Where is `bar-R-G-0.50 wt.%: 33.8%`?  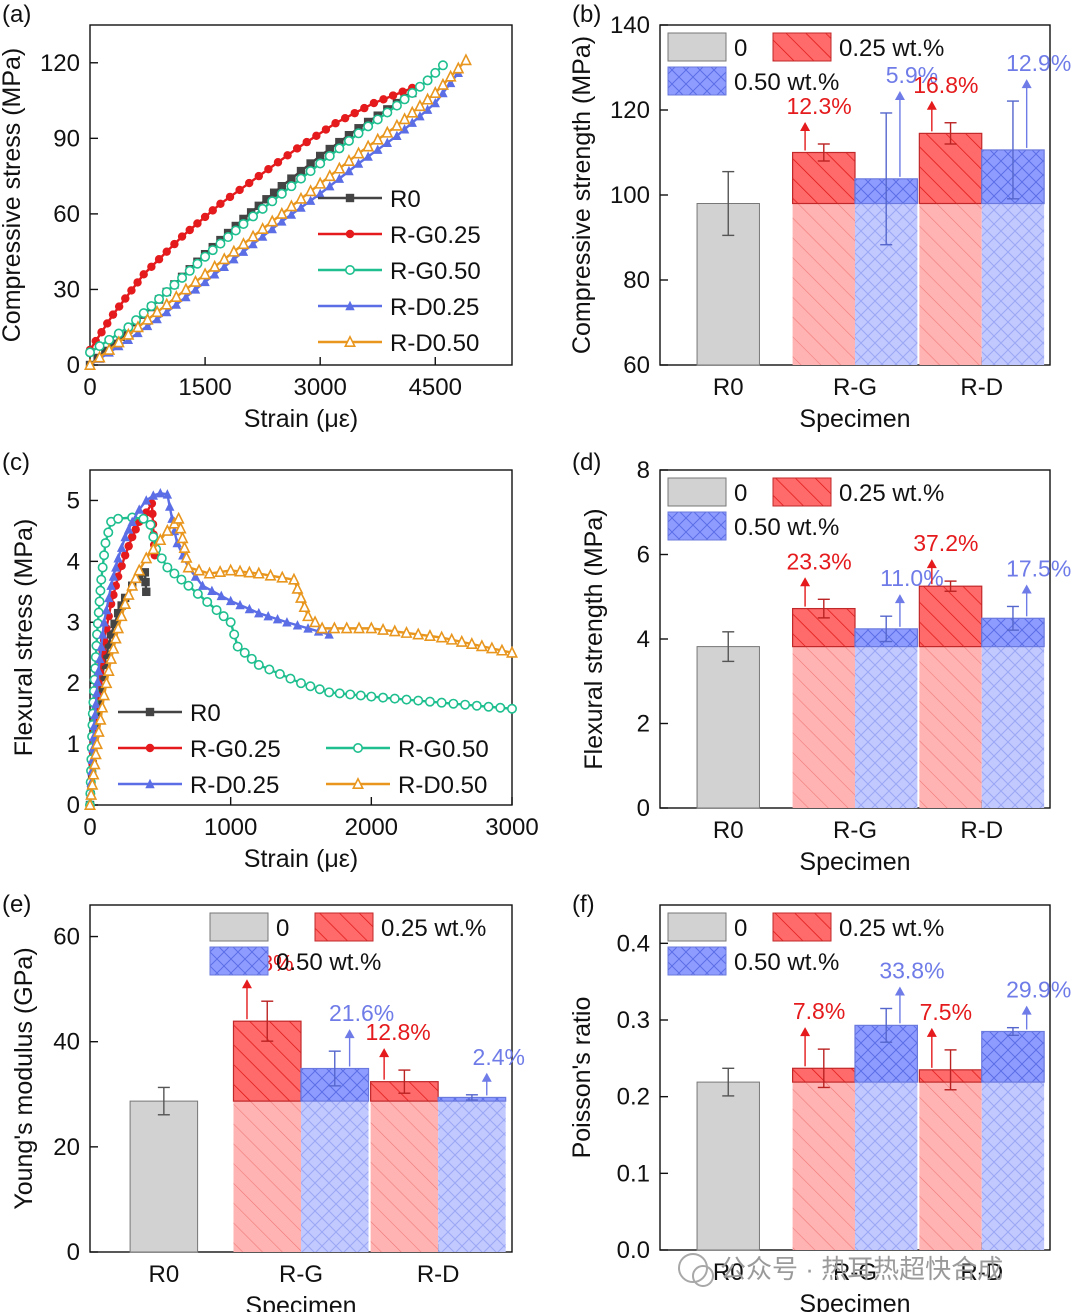
bar-R-G-0.50 wt.%: 33.8% is located at coordinates (899, 1104).